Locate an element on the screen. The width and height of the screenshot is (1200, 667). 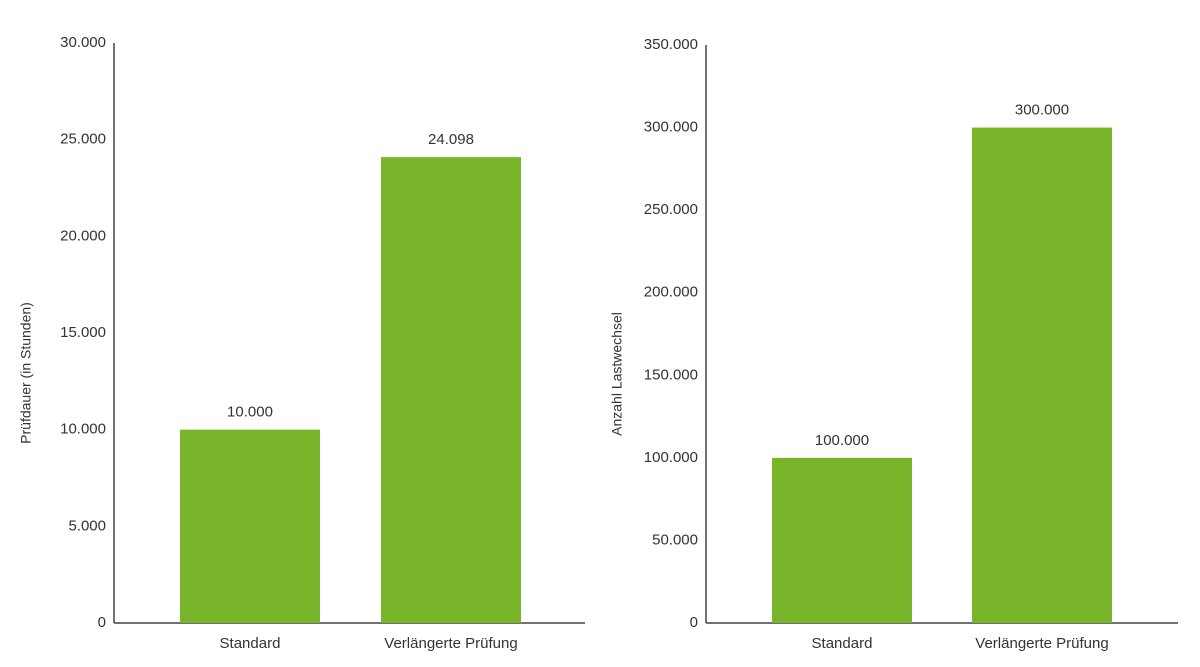
y-tick-label: 250.000 is located at coordinates (671, 209).